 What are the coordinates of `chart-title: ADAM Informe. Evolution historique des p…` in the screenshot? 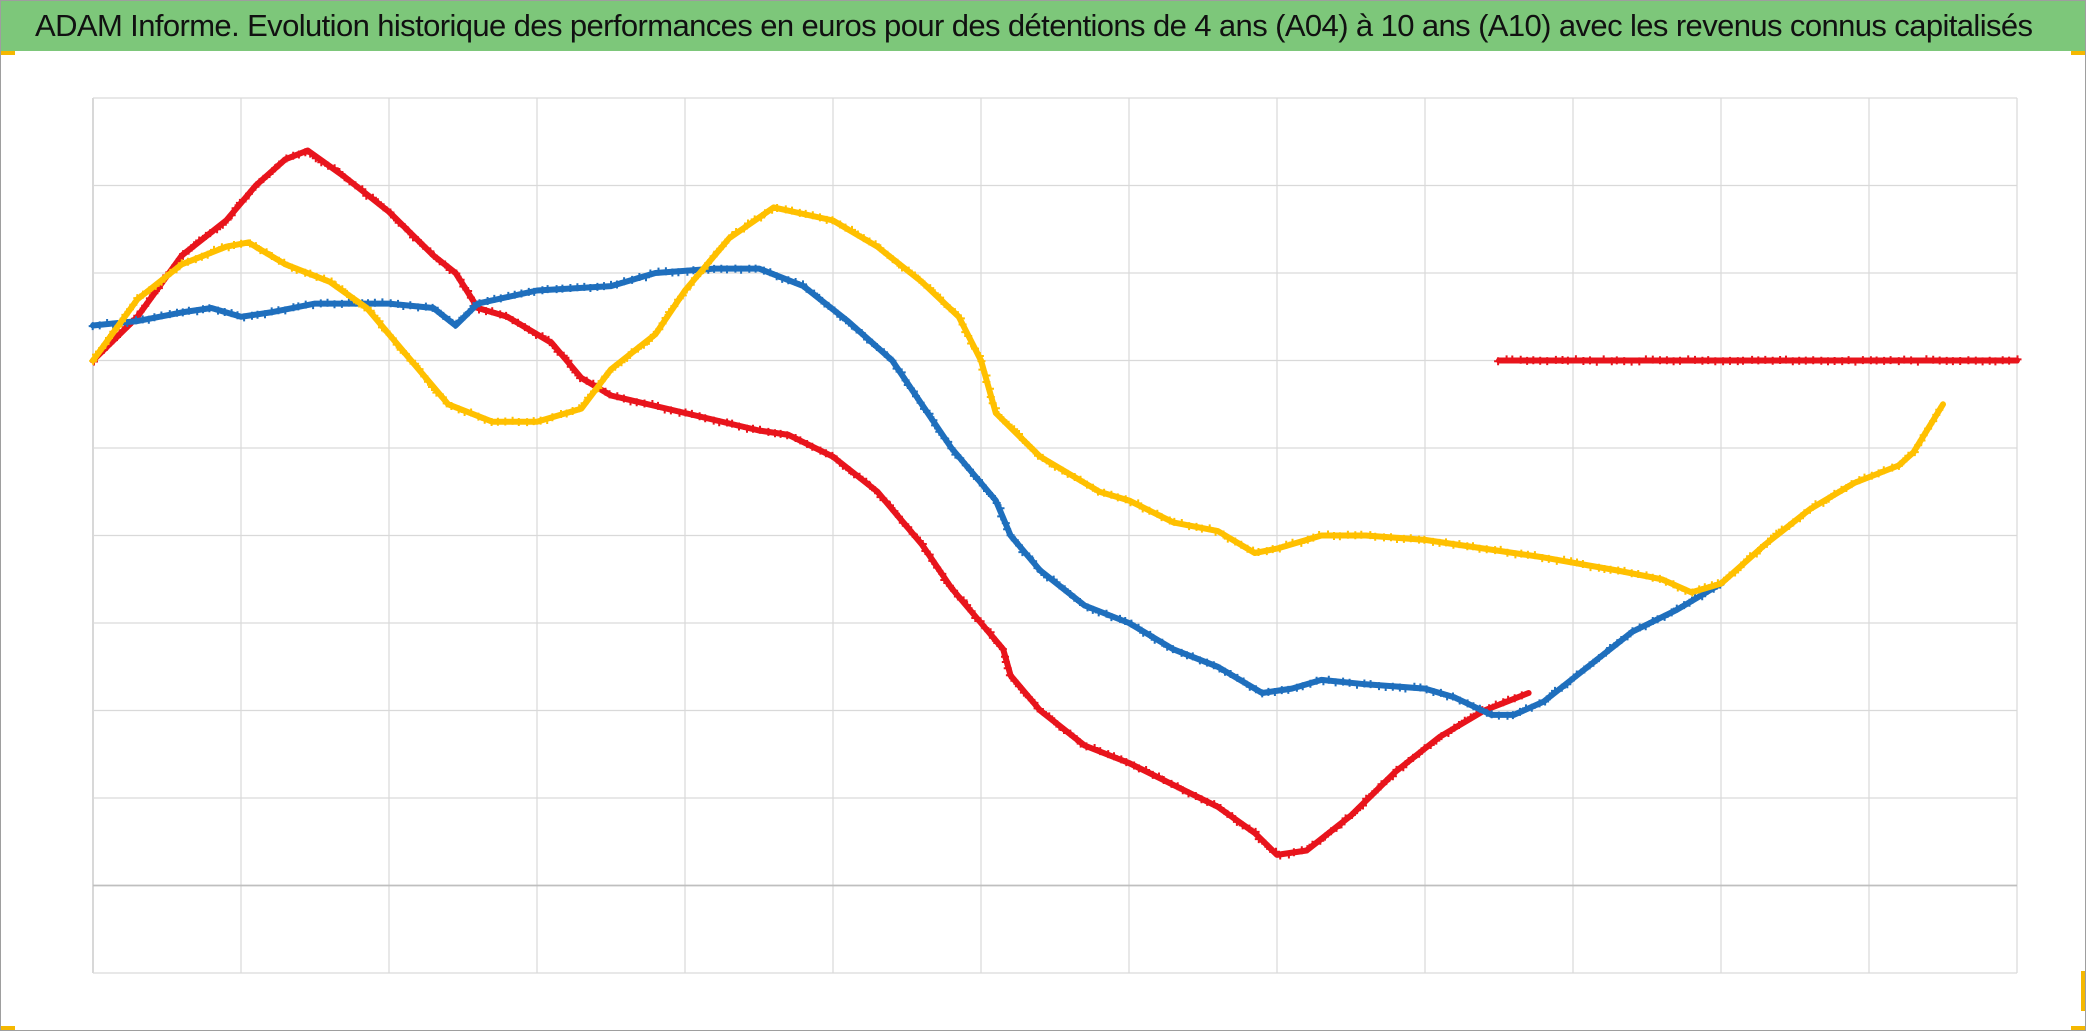 It's located at (1034, 25).